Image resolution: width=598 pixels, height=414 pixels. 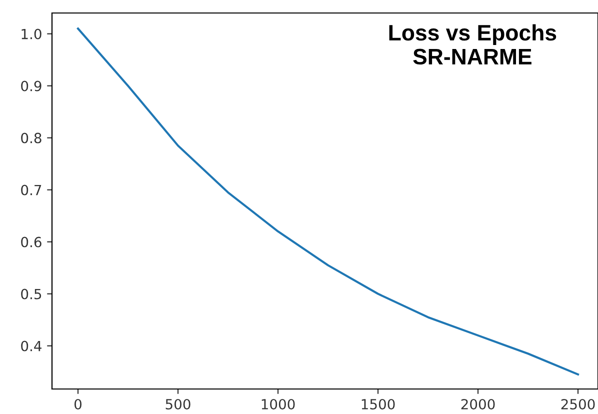 I want to click on x-tick-label: 2500, so click(x=578, y=404).